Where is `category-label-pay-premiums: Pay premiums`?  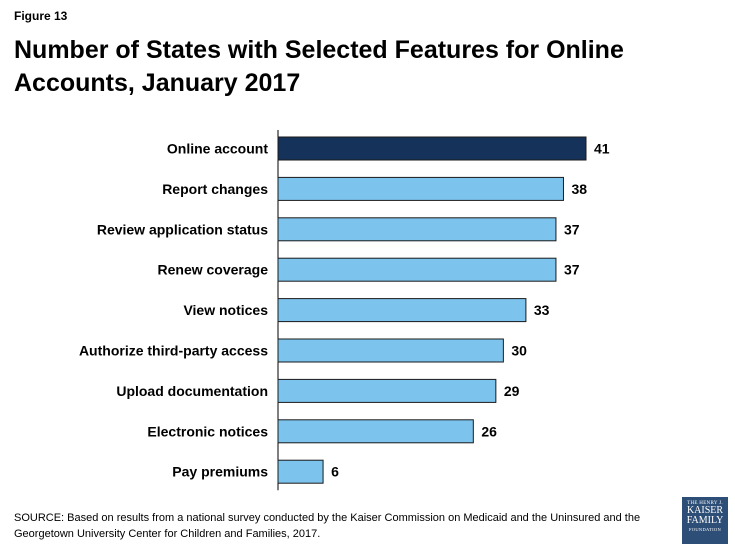
category-label-pay-premiums: Pay premiums is located at coordinates (220, 472).